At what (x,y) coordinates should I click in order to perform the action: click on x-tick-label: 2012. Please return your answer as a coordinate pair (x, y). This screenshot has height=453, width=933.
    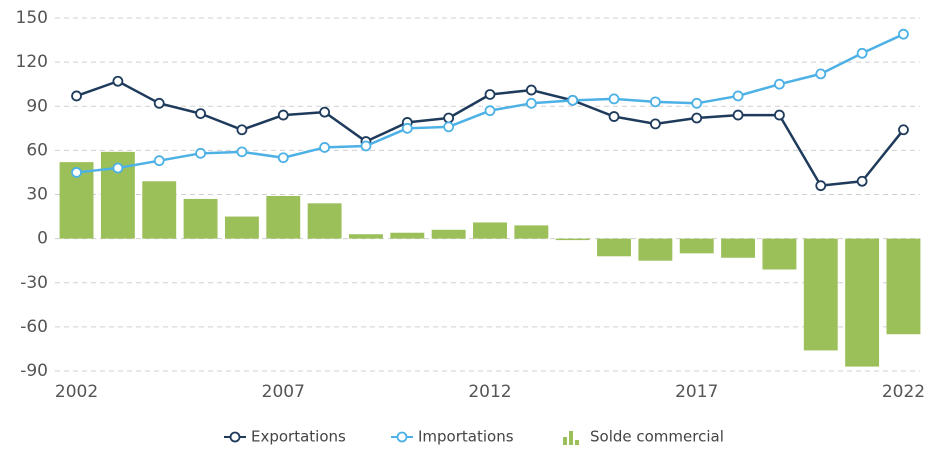
    Looking at the image, I should click on (489, 392).